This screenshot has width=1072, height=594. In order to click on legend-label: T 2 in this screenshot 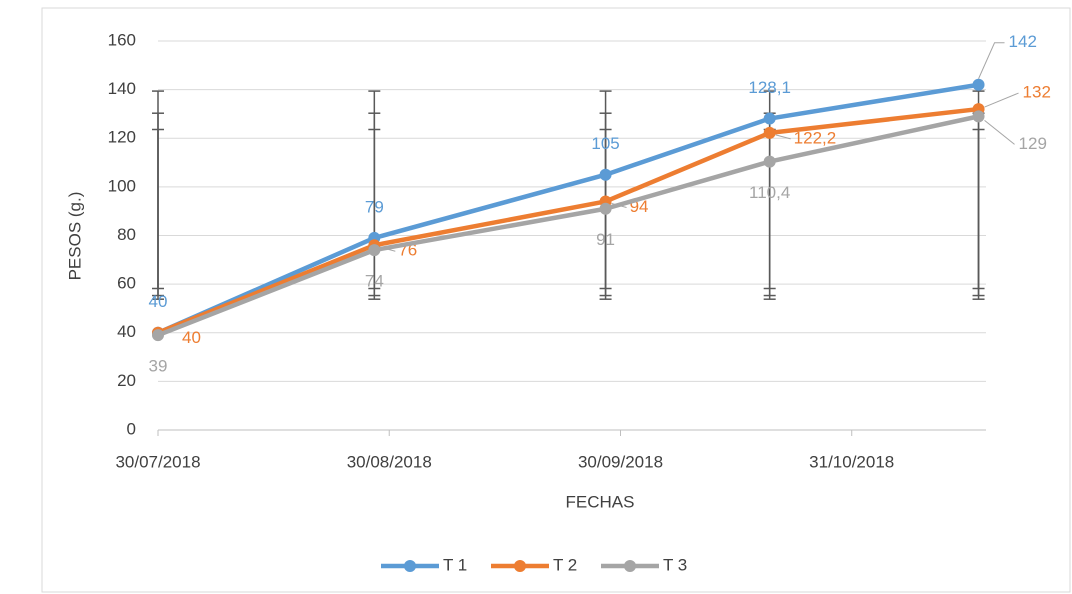, I will do `click(565, 564)`.